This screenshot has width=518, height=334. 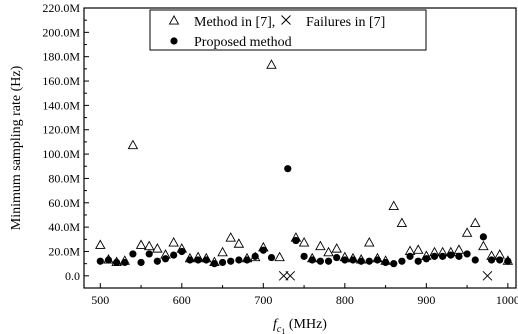 I want to click on x-tick-label: 700, so click(x=263, y=300).